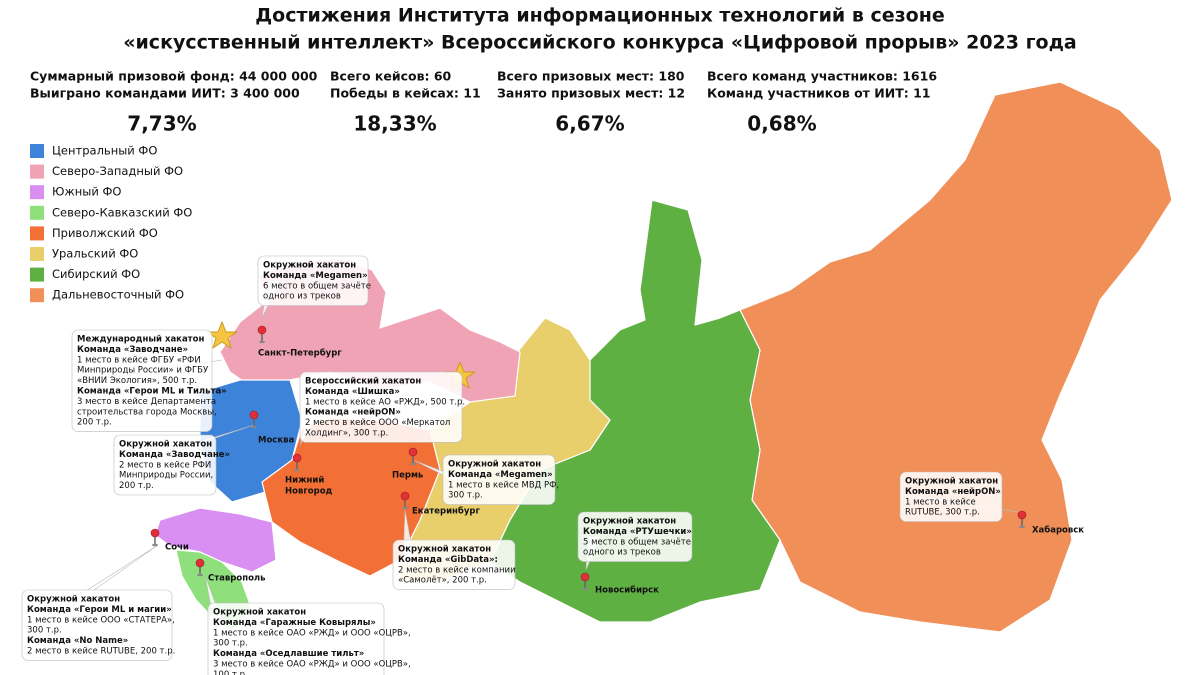  What do you see at coordinates (312, 633) in the screenshot?
I see `callout-line: 1 место в кейсе ОАО «РЖД» и ООО «ОЦРВ»,` at bounding box center [312, 633].